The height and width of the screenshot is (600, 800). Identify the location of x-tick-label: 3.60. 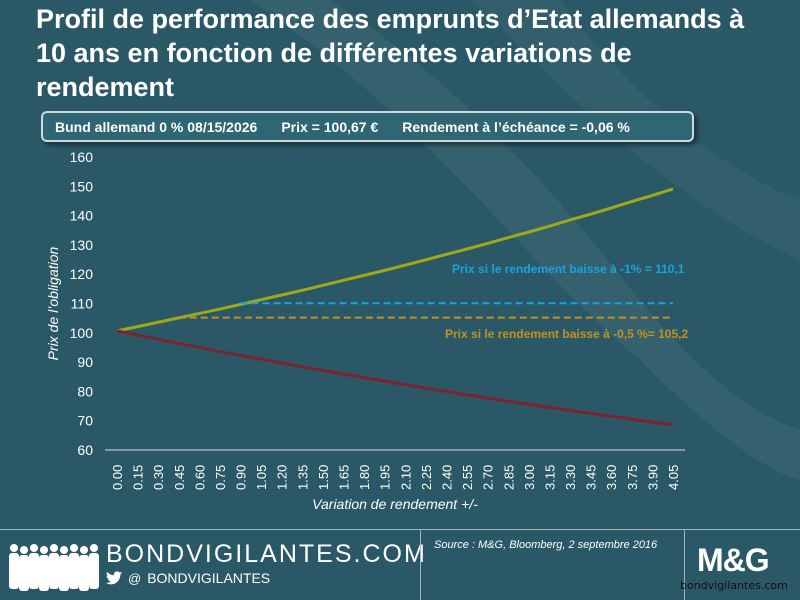
(611, 477).